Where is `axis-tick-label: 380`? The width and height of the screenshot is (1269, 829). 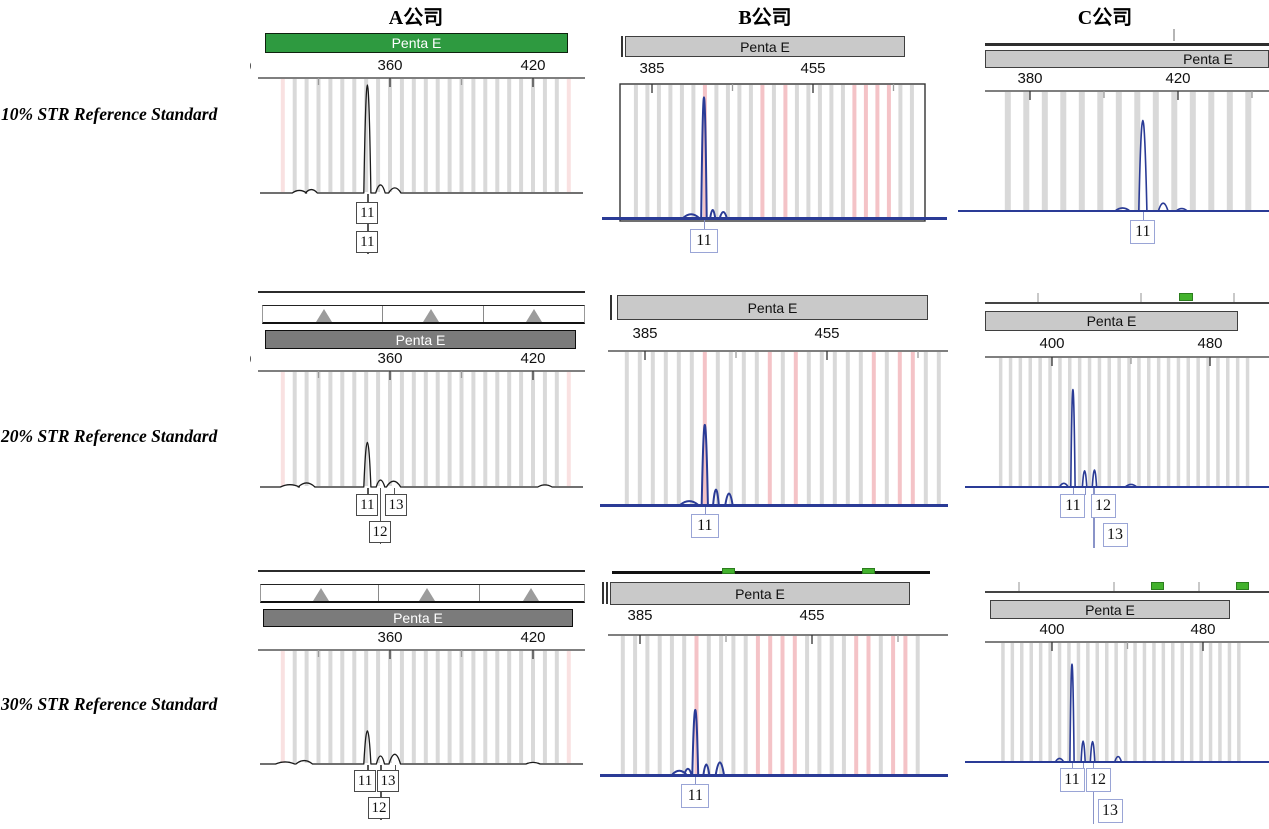
axis-tick-label: 380 is located at coordinates (1030, 78).